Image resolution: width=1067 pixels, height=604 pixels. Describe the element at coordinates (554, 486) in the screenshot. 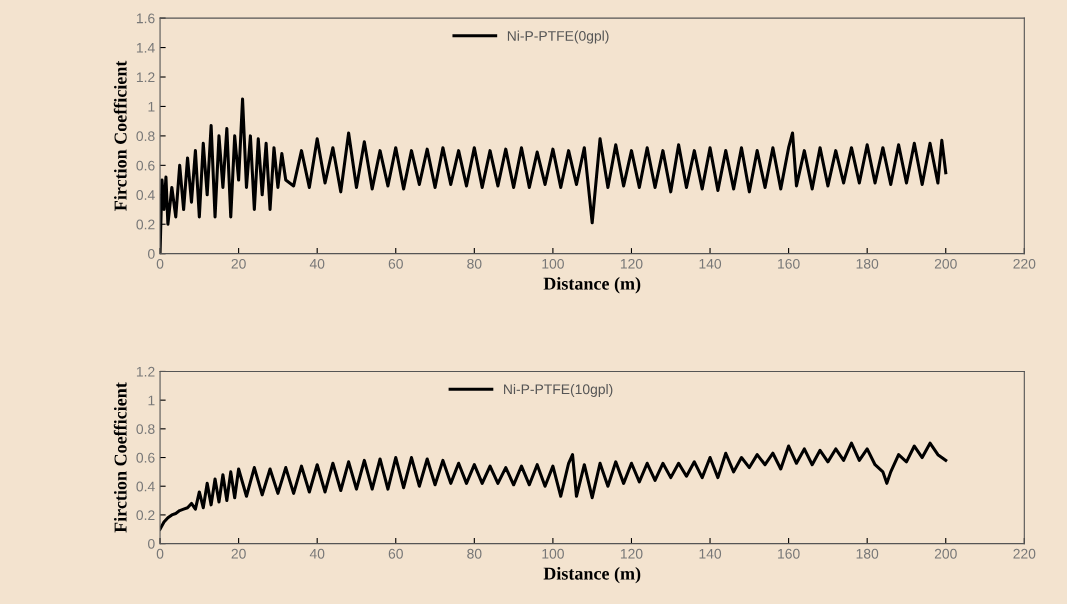

I see `line-series` at that location.